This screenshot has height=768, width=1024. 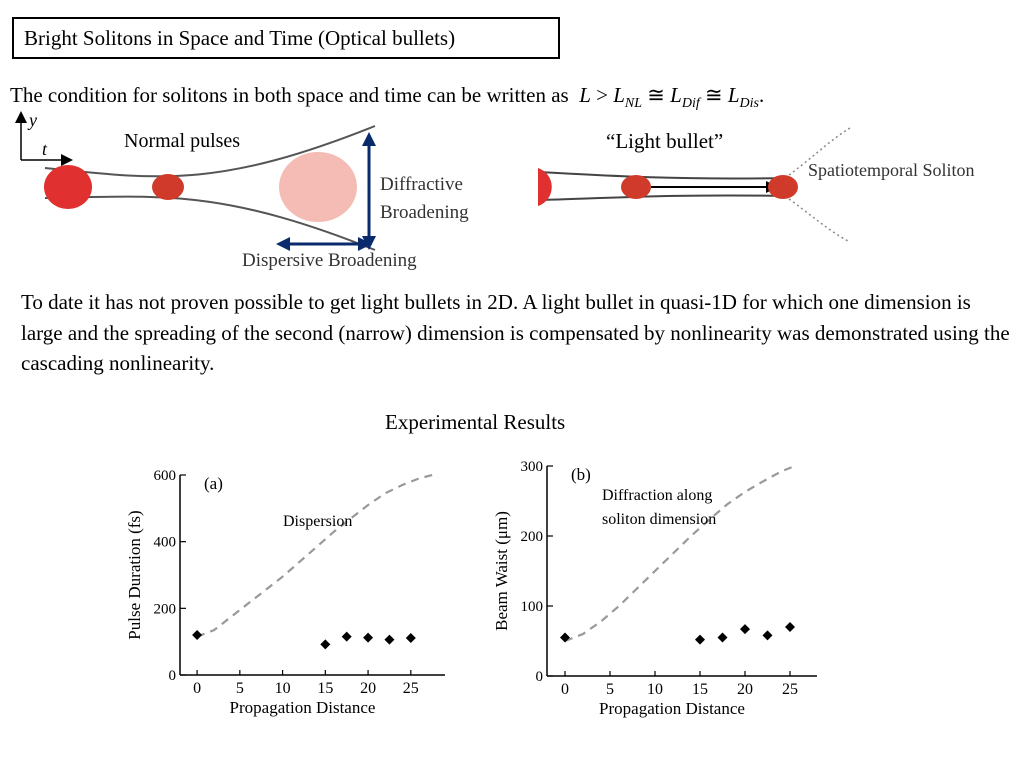 I want to click on broadened-pulse, so click(x=318, y=187).